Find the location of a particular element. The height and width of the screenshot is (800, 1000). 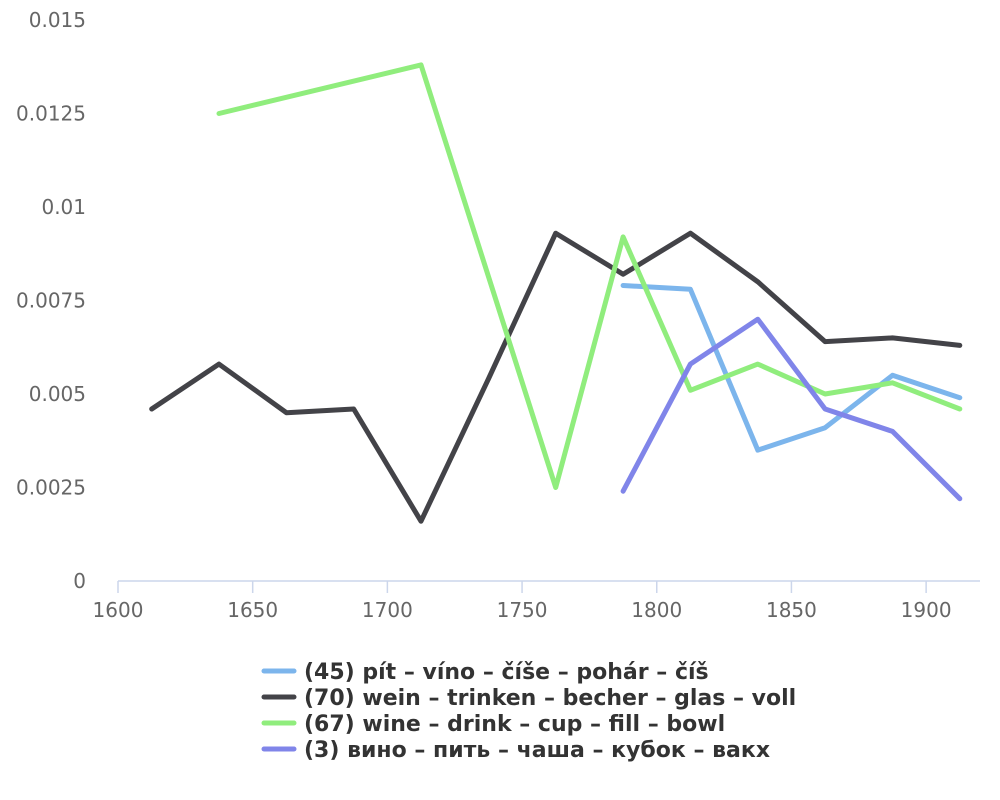

x-tick-label: 1650 is located at coordinates (252, 610).